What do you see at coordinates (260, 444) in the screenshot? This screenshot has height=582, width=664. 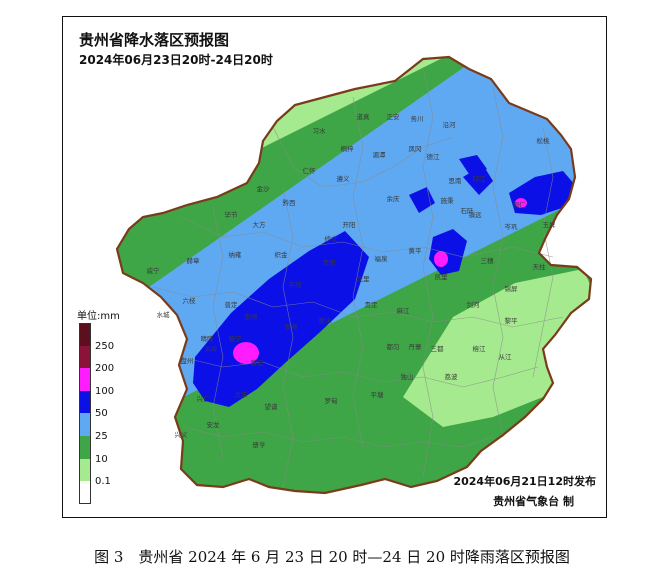 I see `place-name: 册亨` at bounding box center [260, 444].